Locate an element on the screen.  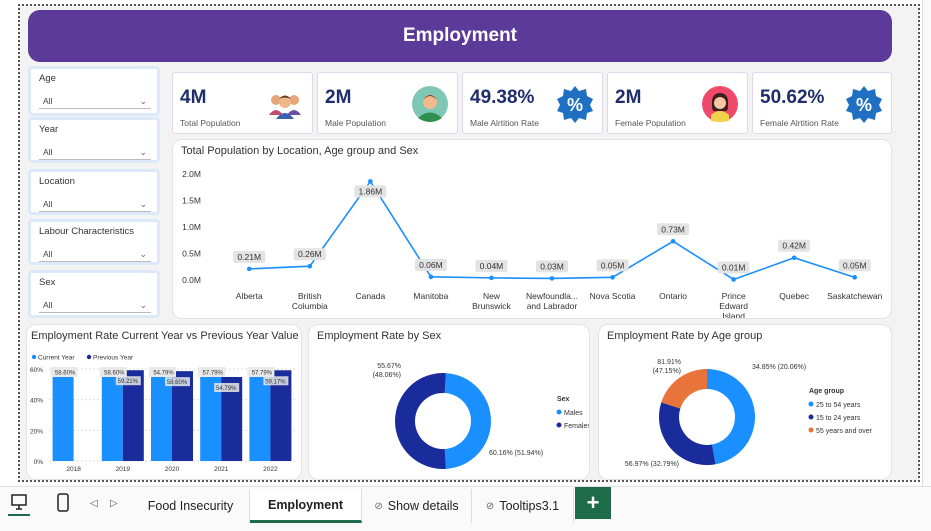
mobile-view-icon is located at coordinates (63, 503).